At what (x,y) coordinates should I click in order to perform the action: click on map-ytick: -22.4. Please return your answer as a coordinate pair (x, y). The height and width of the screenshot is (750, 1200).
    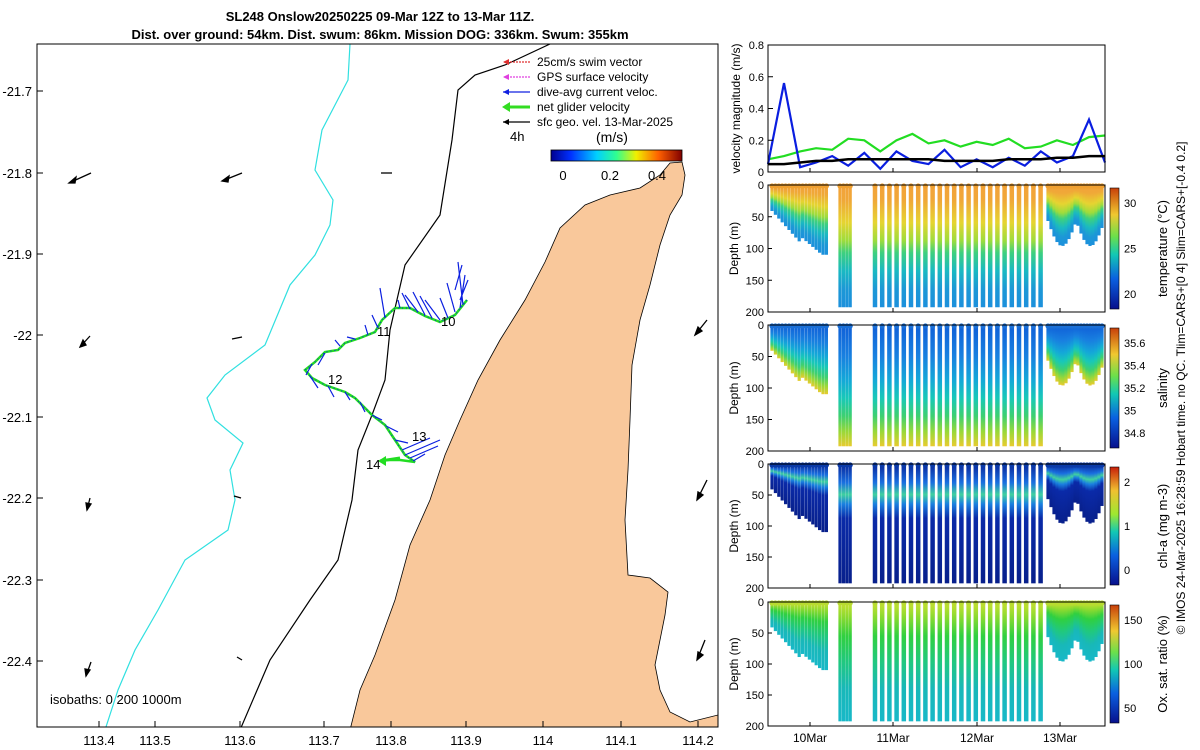
    Looking at the image, I should click on (17, 661).